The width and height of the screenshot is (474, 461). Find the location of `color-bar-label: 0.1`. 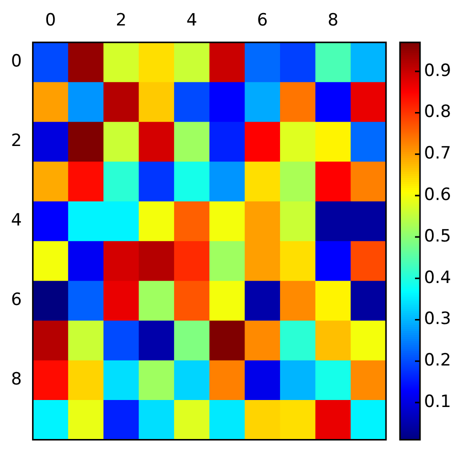

color-bar-label: 0.1 is located at coordinates (438, 402).